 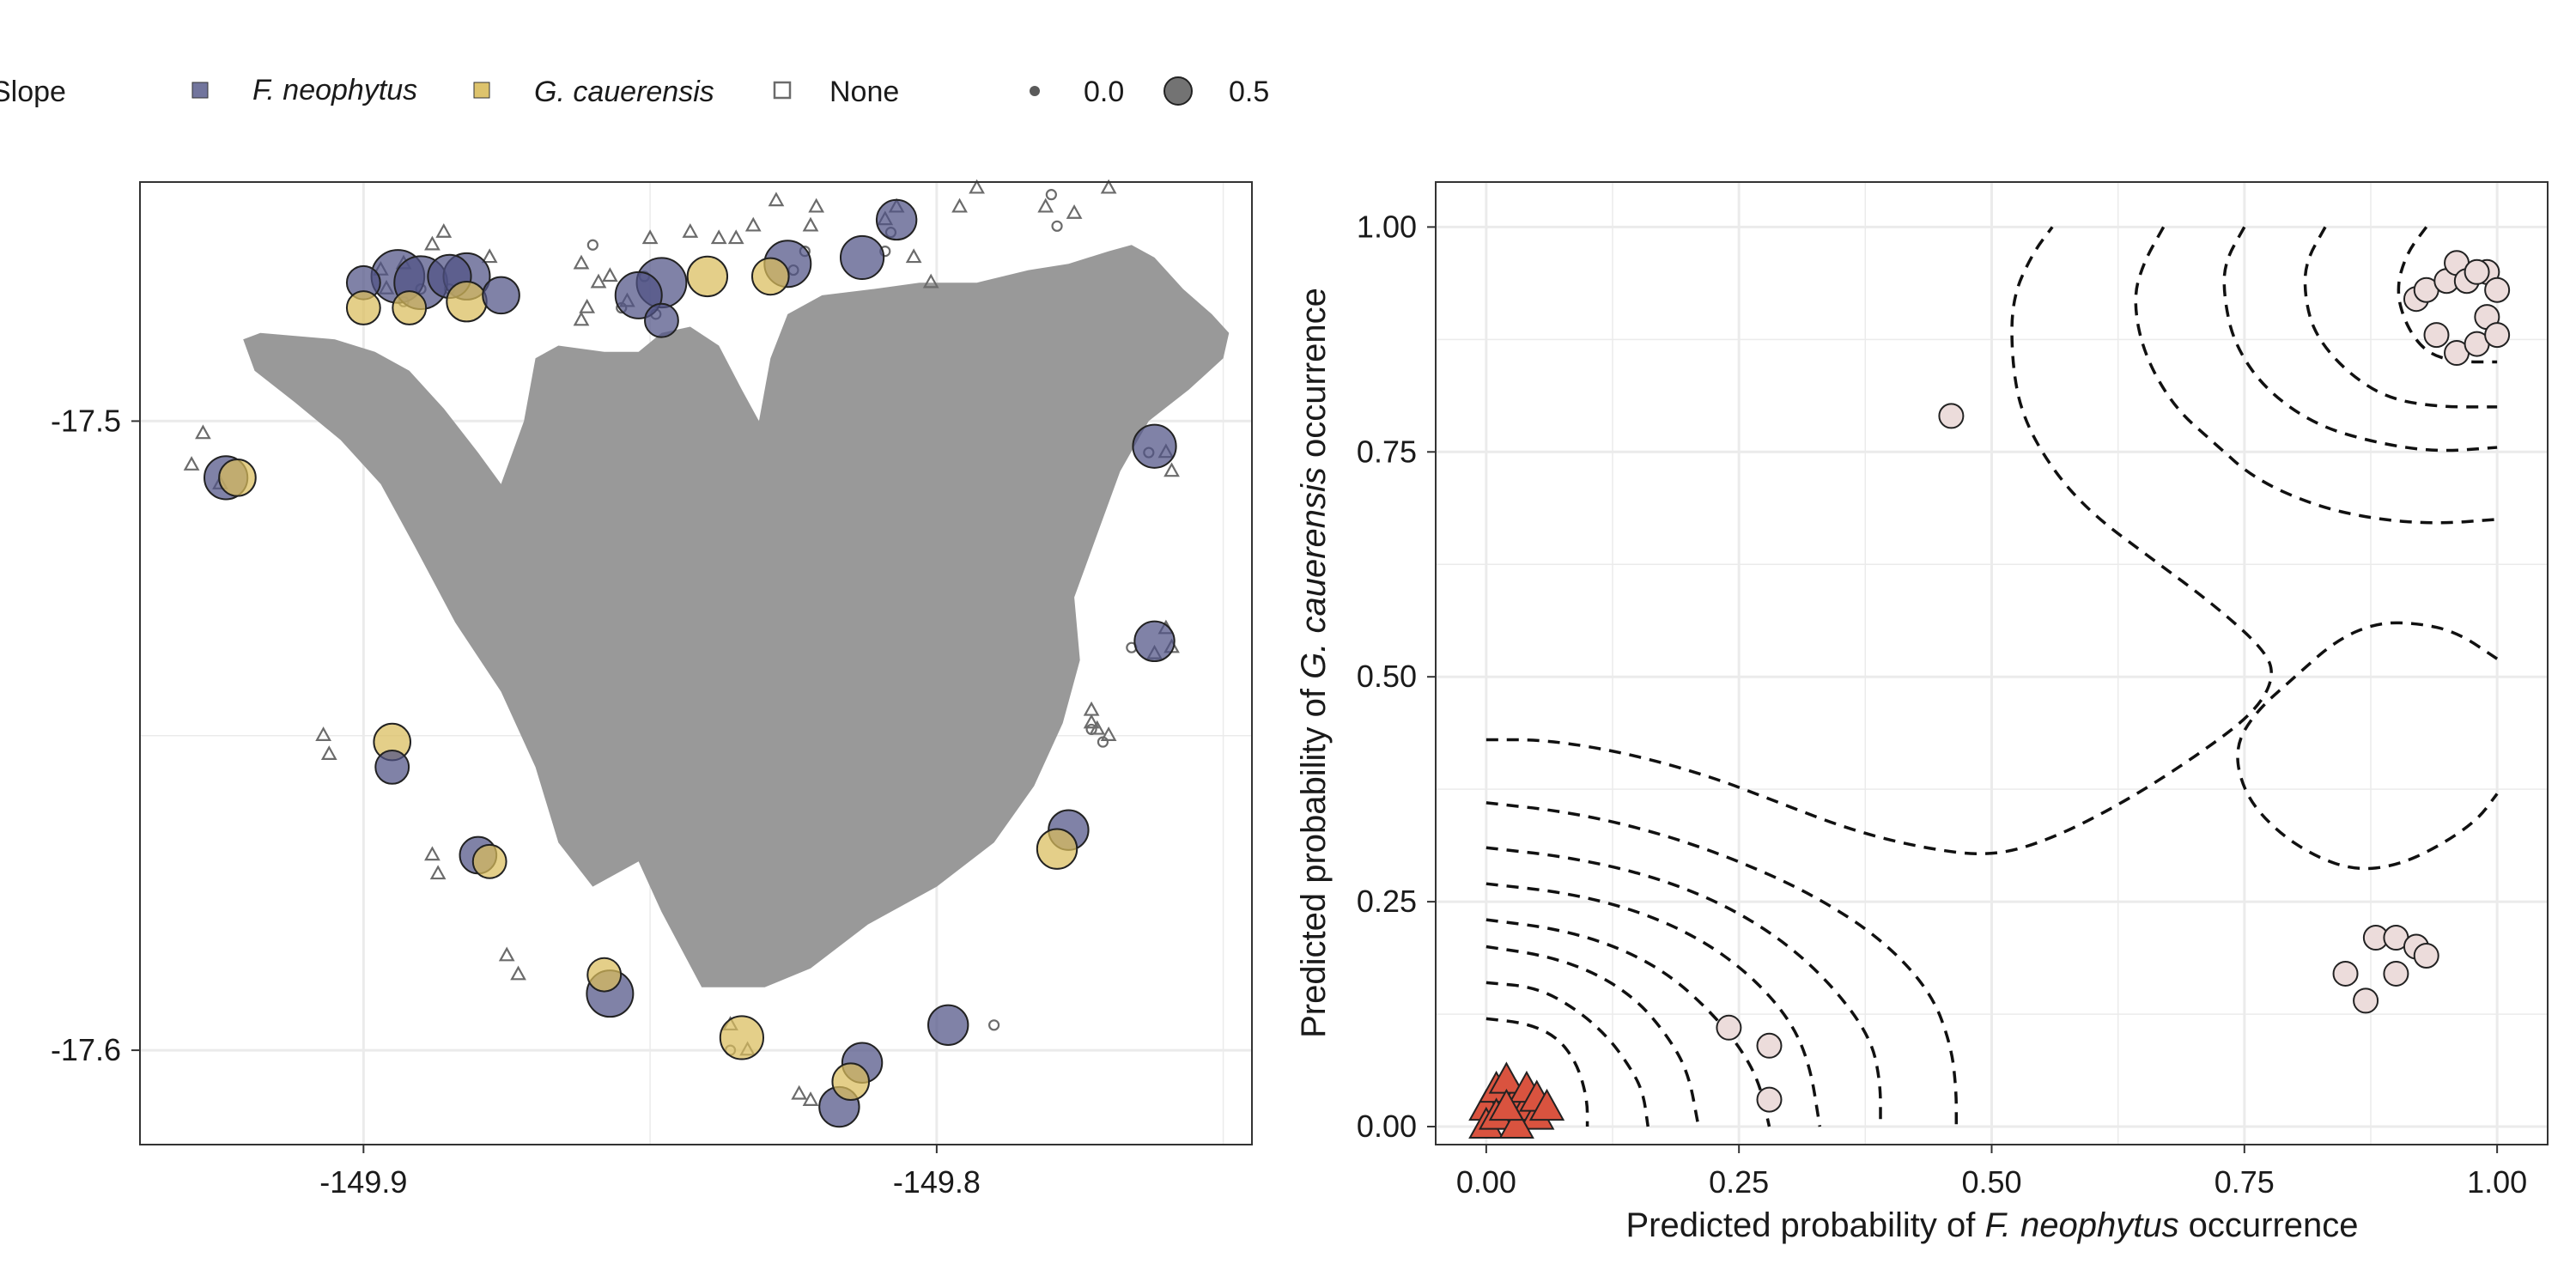 I want to click on prob-x-tick-label: 0.25, so click(x=1739, y=1182).